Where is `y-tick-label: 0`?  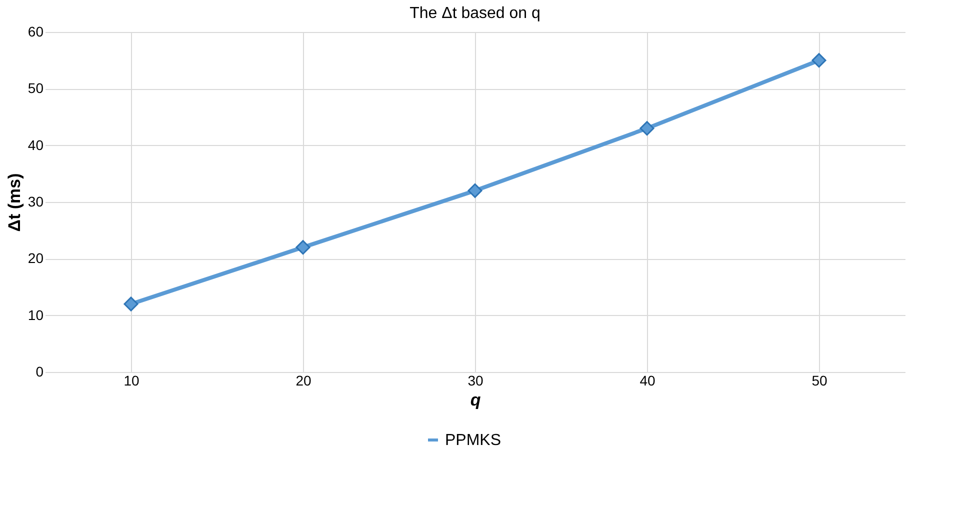
y-tick-label: 0 is located at coordinates (40, 372).